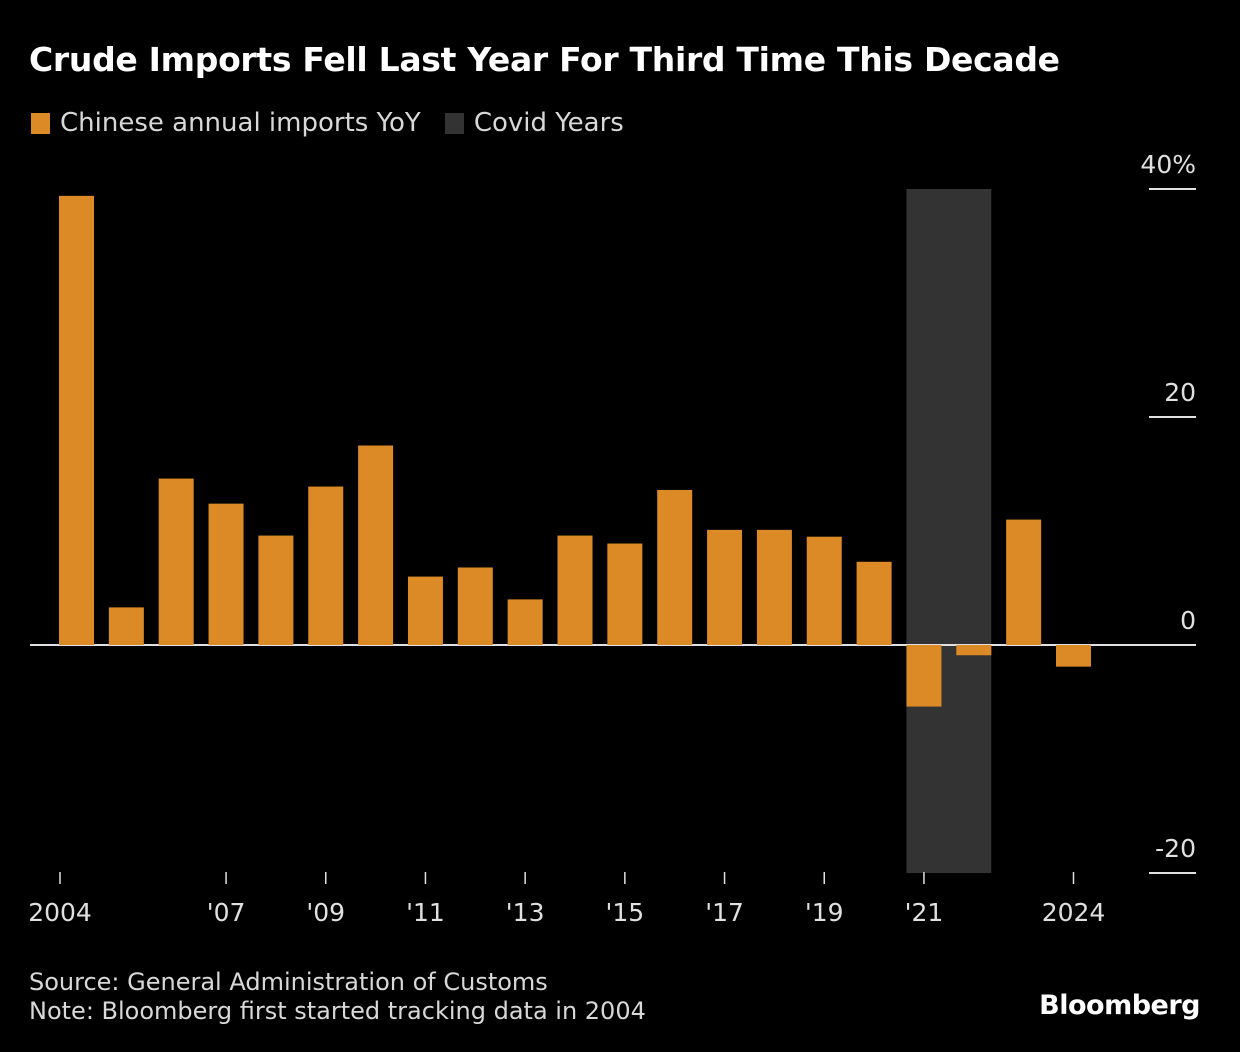  I want to click on bar-2024, so click(1073, 656).